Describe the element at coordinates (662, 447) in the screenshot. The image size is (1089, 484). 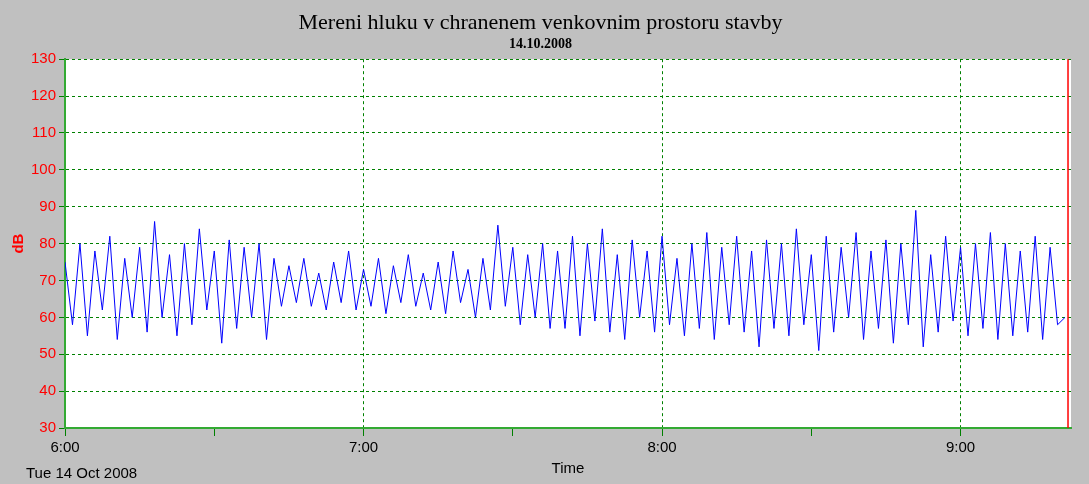
I see `x-tick-label: 8:00` at that location.